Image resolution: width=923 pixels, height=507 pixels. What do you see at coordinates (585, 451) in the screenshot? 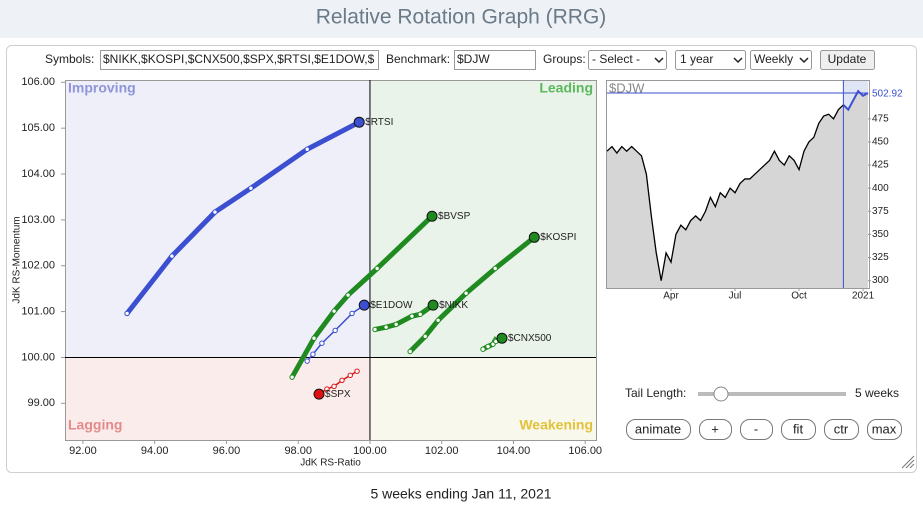
I see `x-tick-label: 106.00` at bounding box center [585, 451].